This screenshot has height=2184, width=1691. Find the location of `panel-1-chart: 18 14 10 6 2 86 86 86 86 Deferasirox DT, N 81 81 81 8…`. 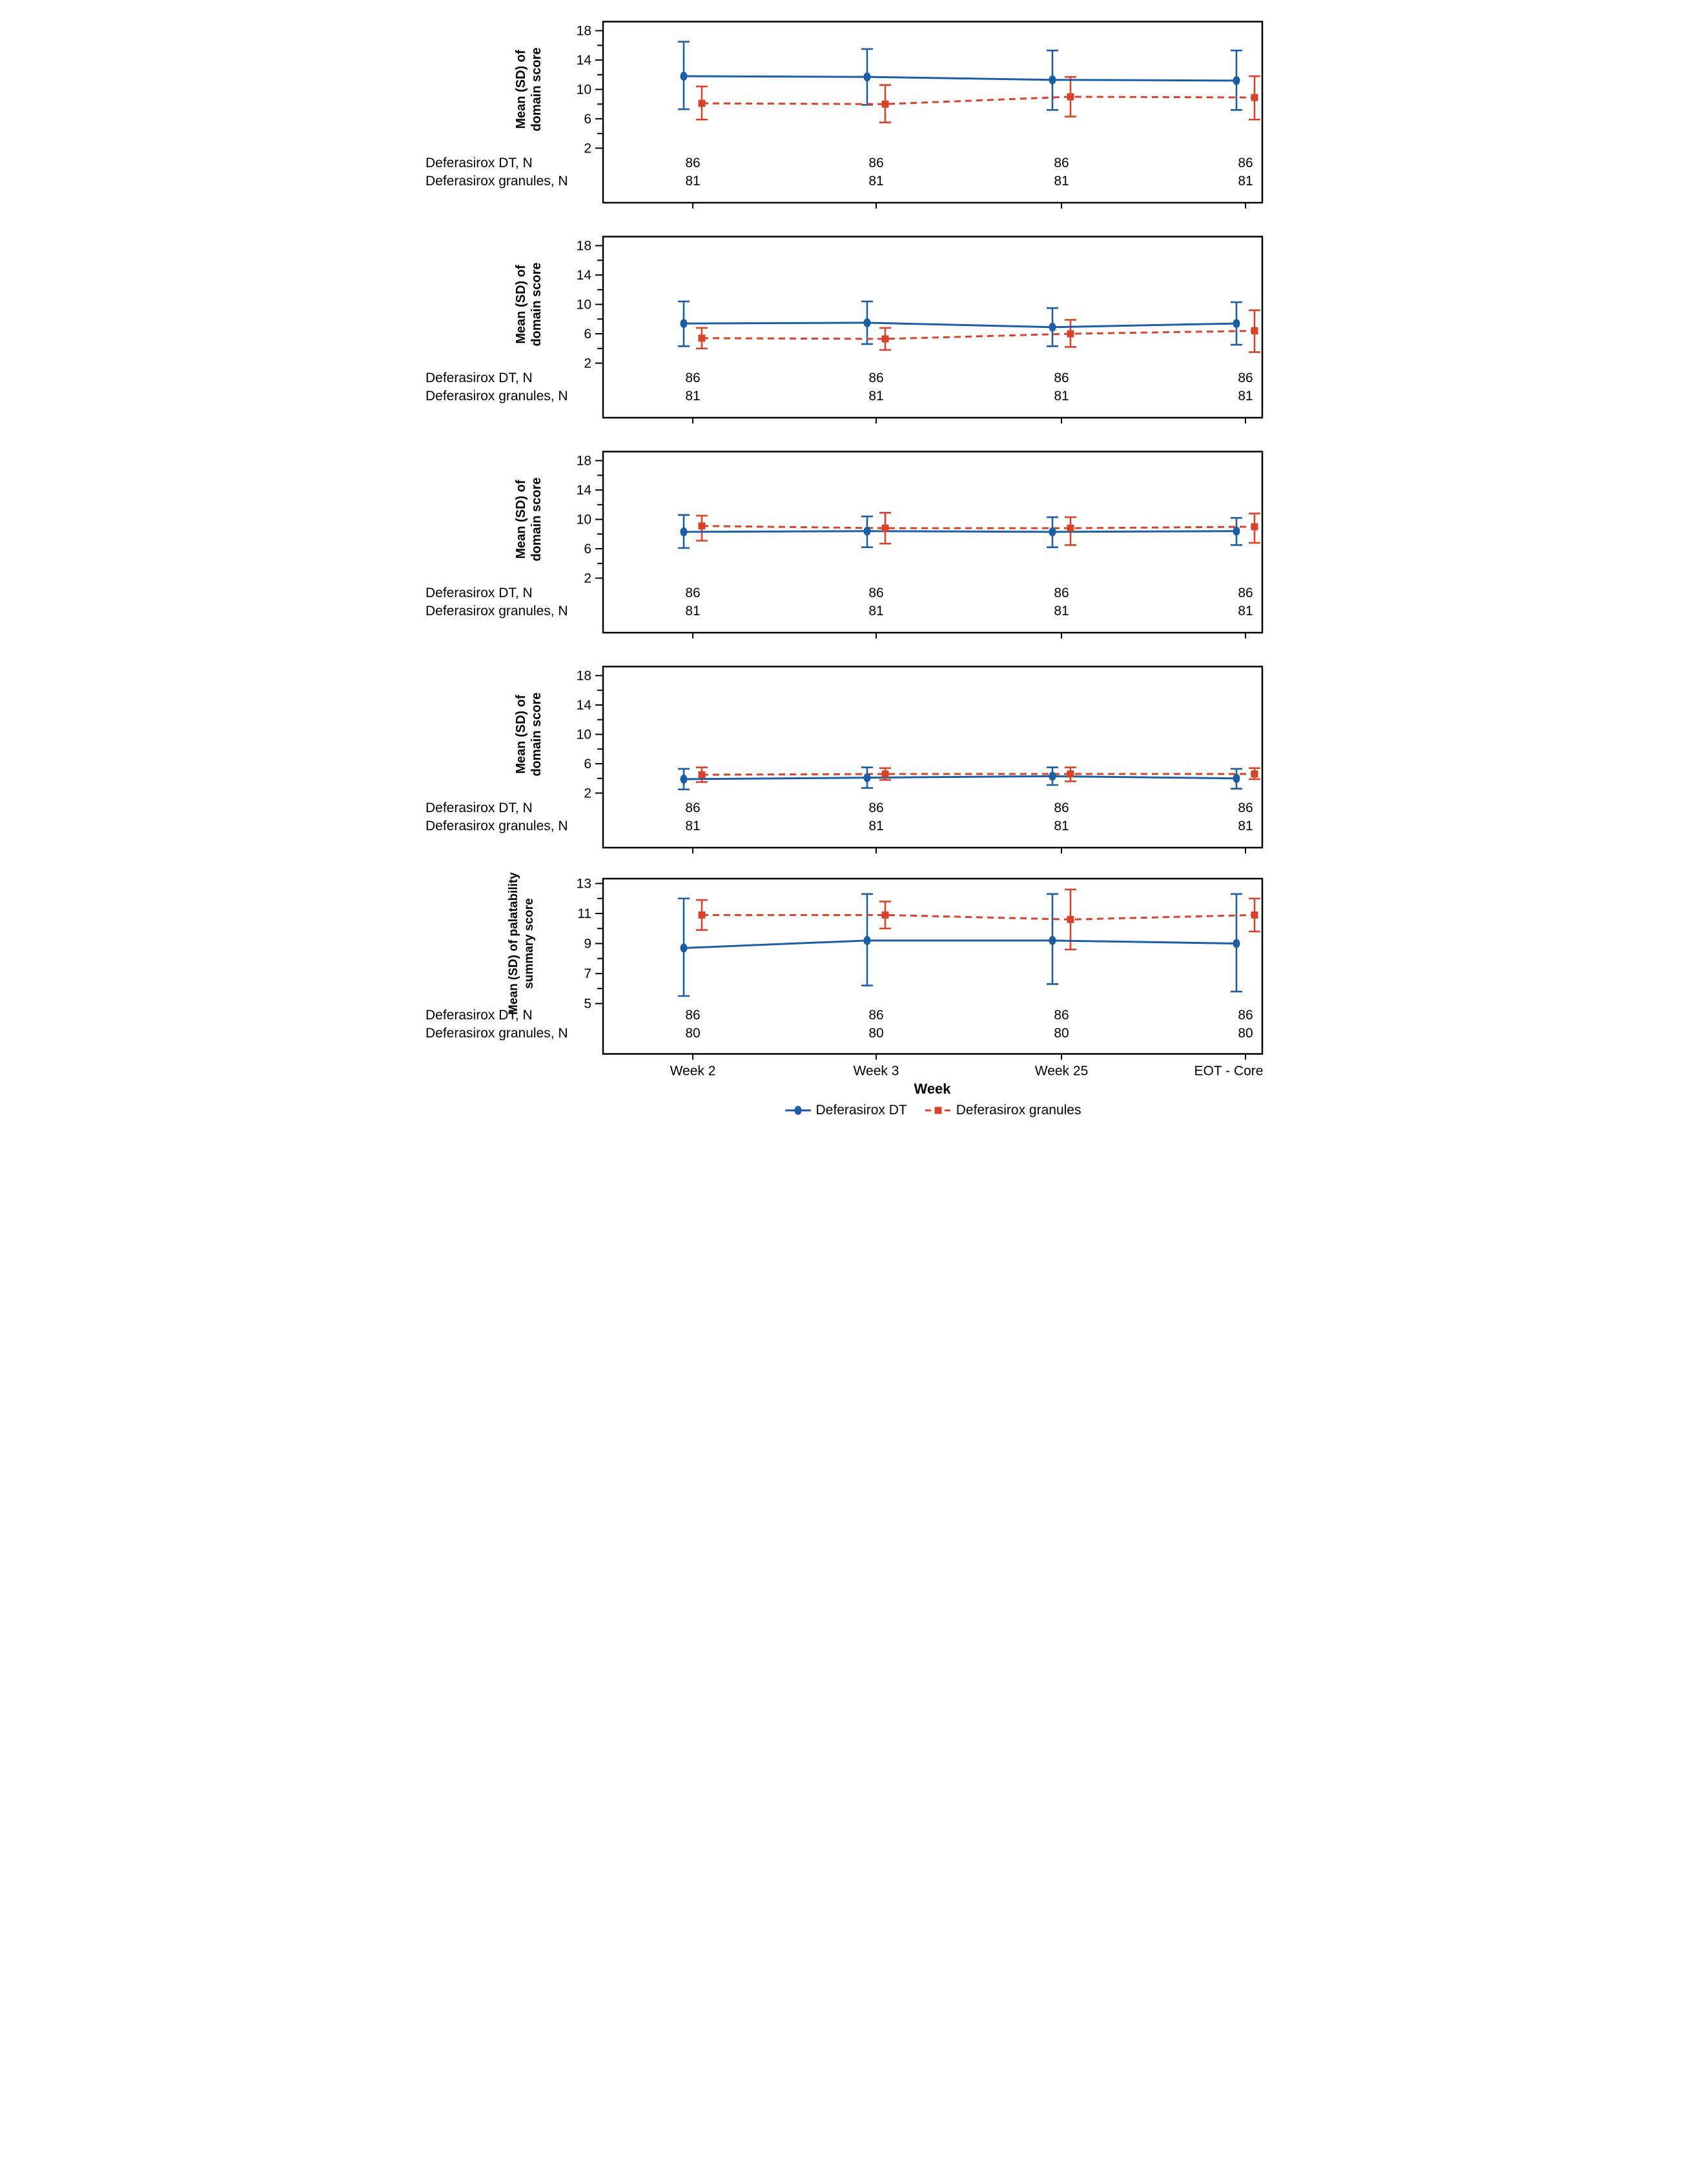

panel-1-chart: 18 14 10 6 2 86 86 86 86 Deferasirox DT, N 81 81 81 8… is located at coordinates (844, 115).